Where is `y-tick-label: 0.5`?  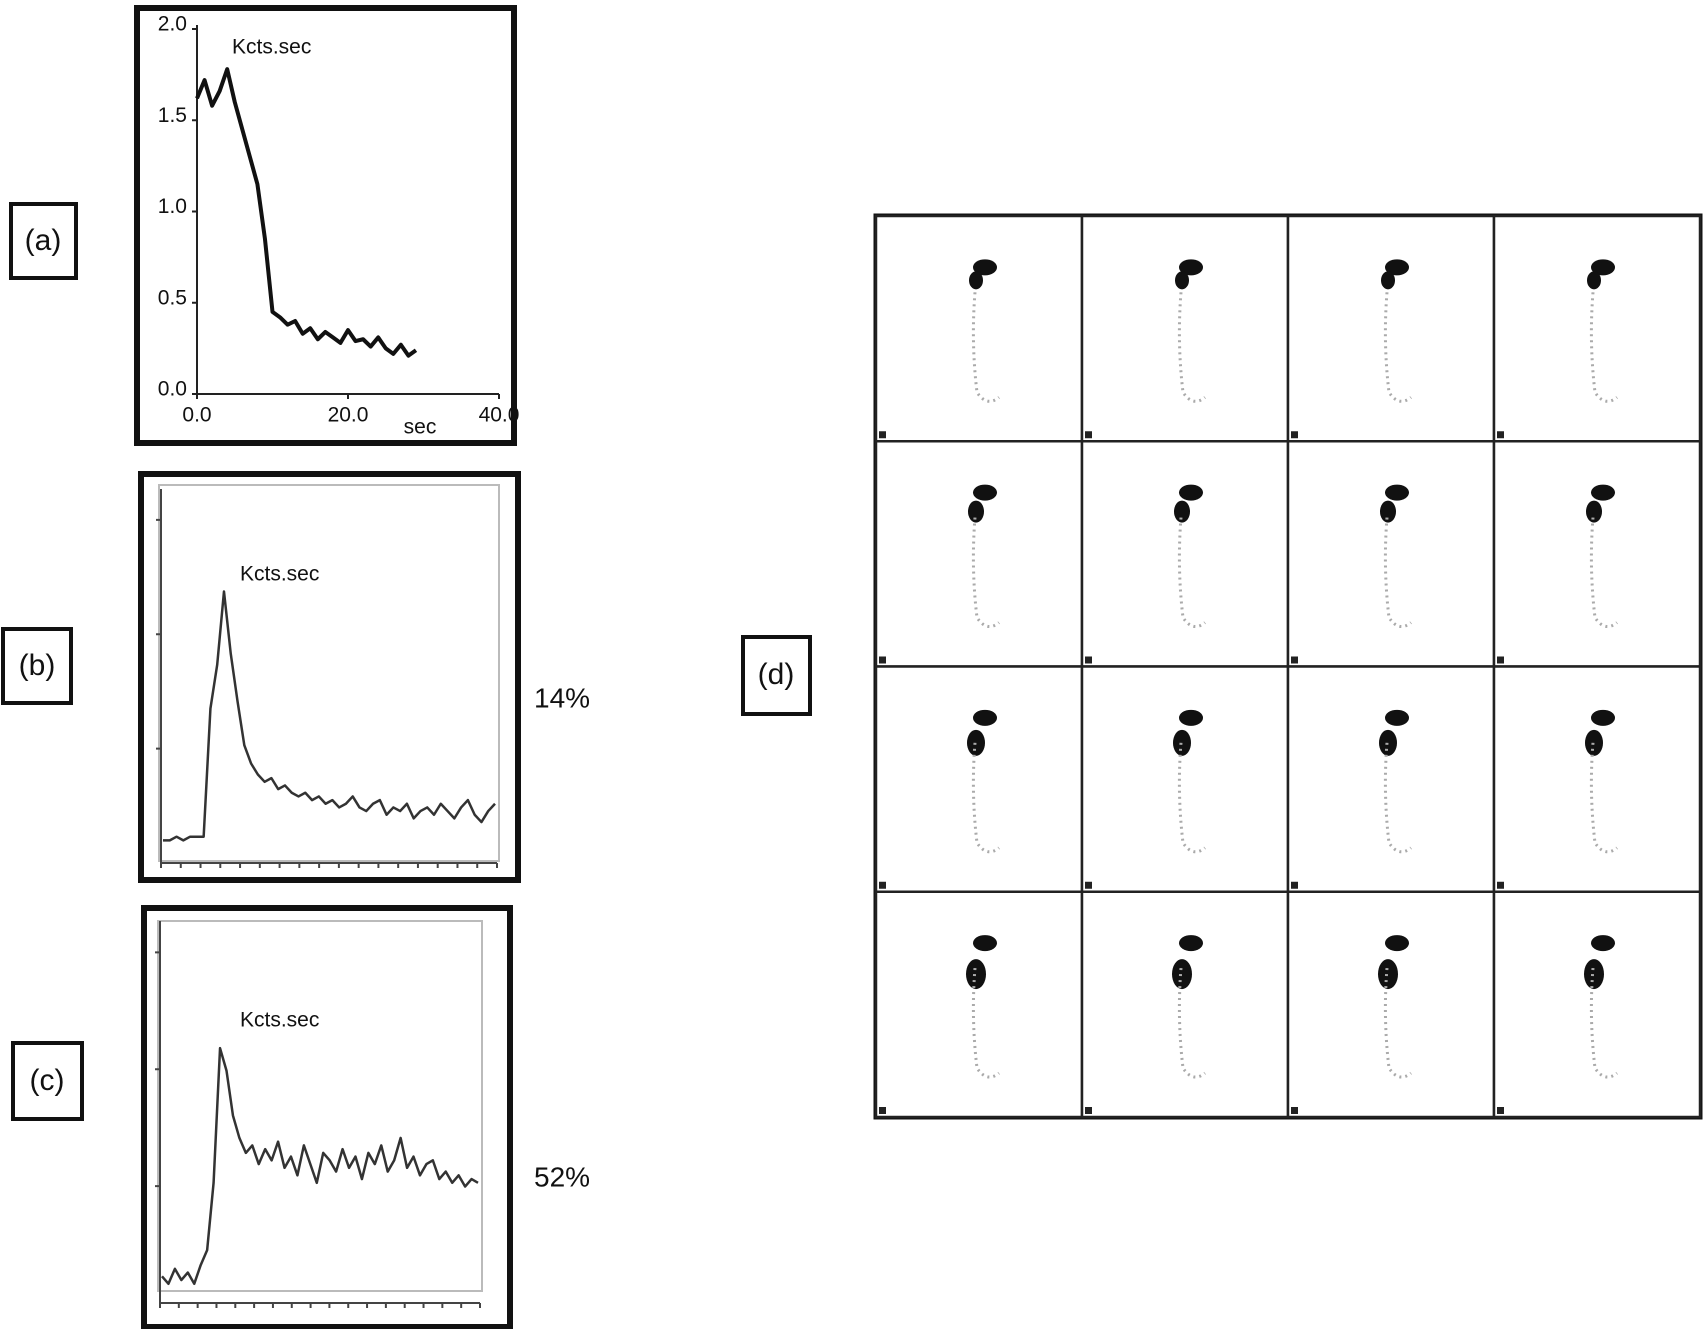 y-tick-label: 0.5 is located at coordinates (172, 297).